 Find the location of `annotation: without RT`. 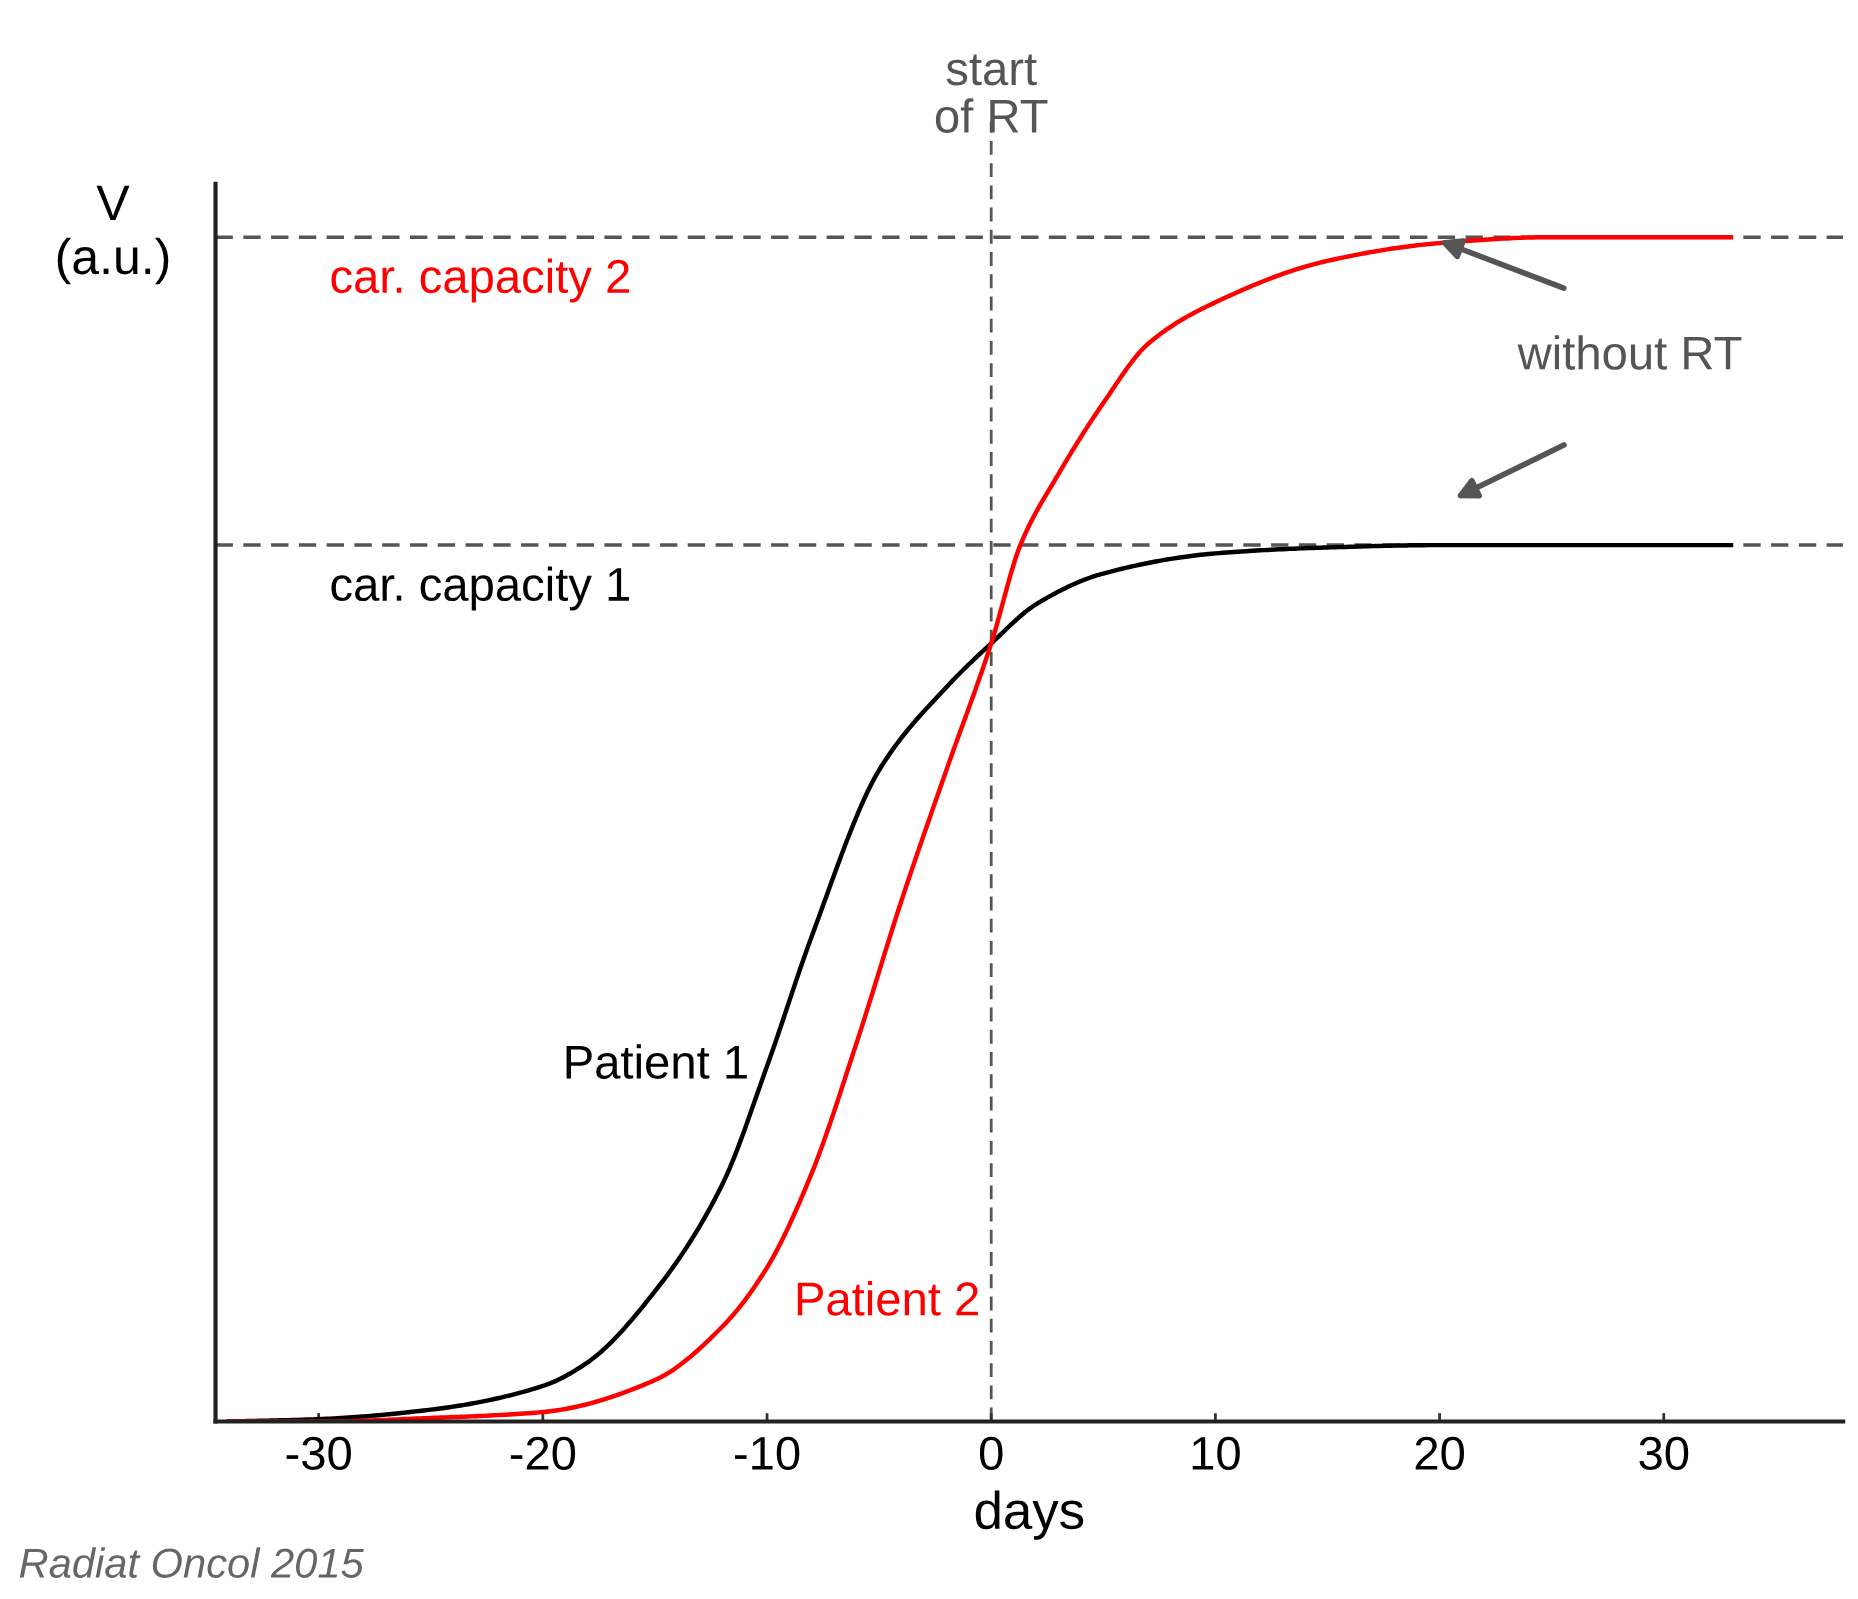

annotation: without RT is located at coordinates (1629, 352).